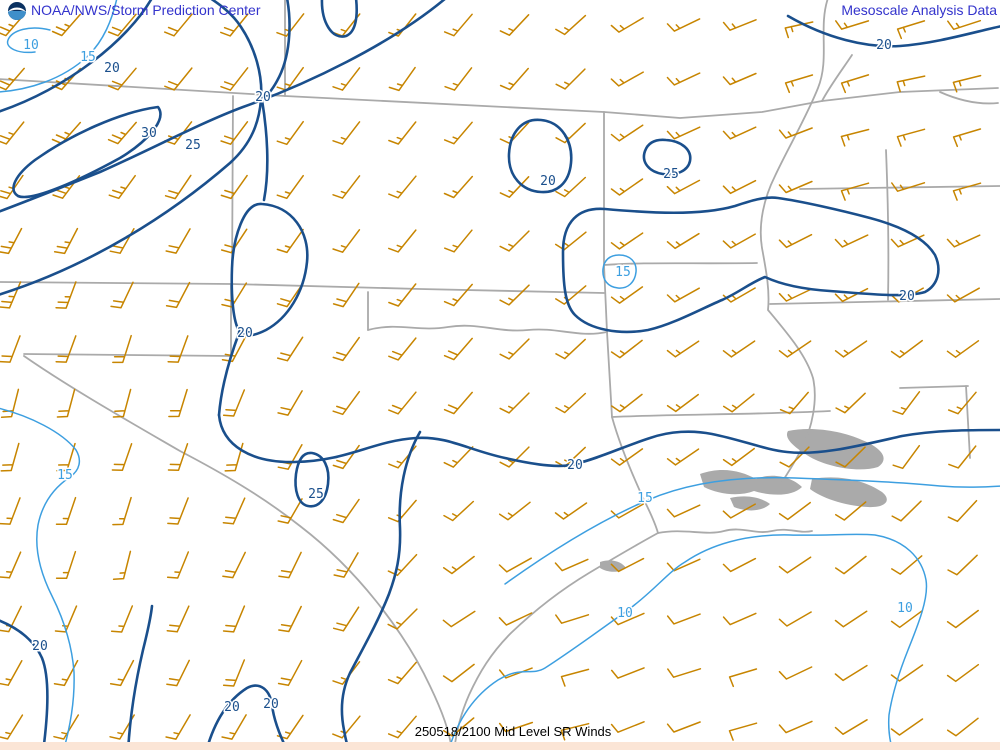  I want to click on header-right-title: Mesoscale Analysis Data, so click(919, 10).